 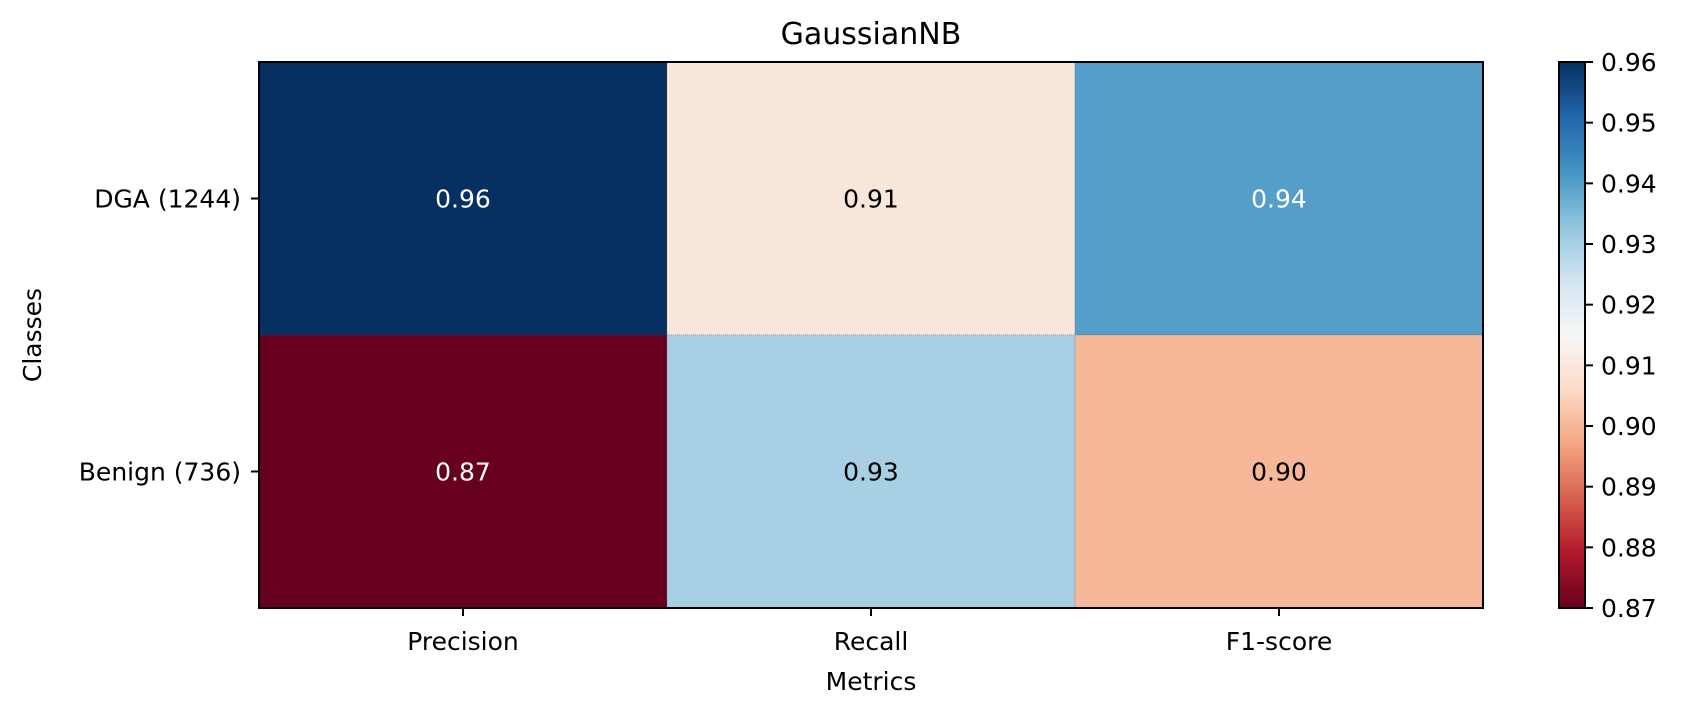 I want to click on colorbar-tick-label: 0.95, so click(x=1629, y=123).